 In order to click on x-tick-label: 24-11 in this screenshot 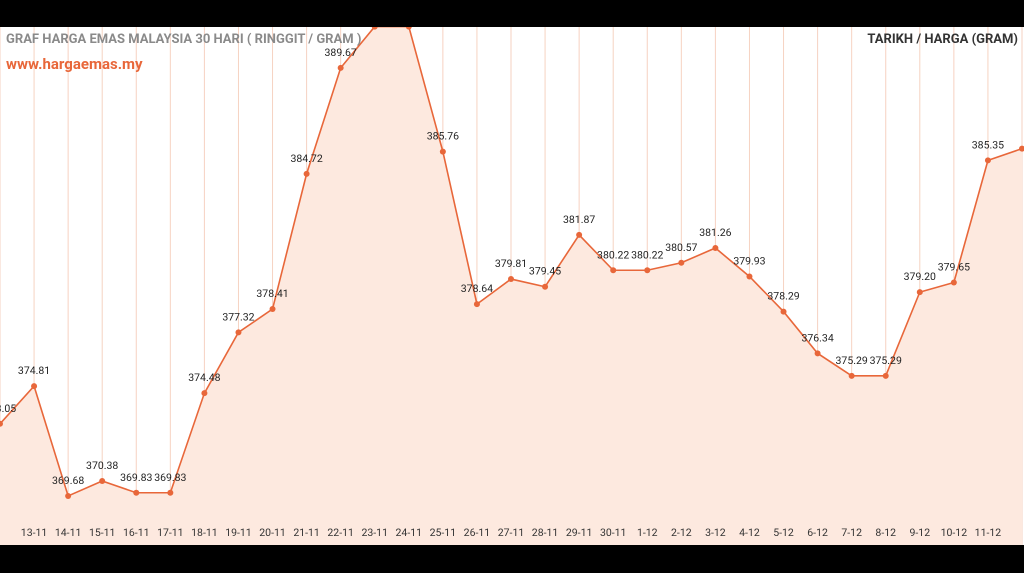, I will do `click(409, 532)`.